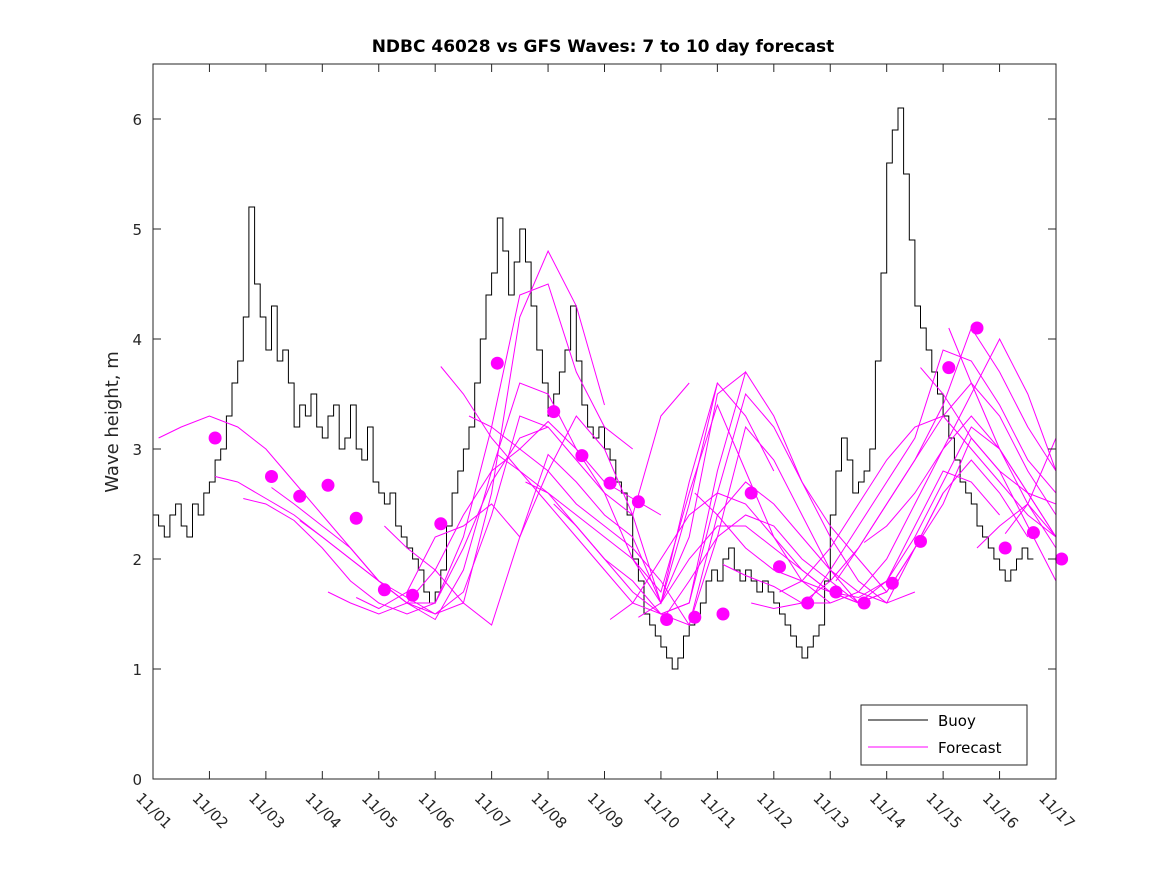  Describe the element at coordinates (137, 340) in the screenshot. I see `y-tick-label: 4` at that location.